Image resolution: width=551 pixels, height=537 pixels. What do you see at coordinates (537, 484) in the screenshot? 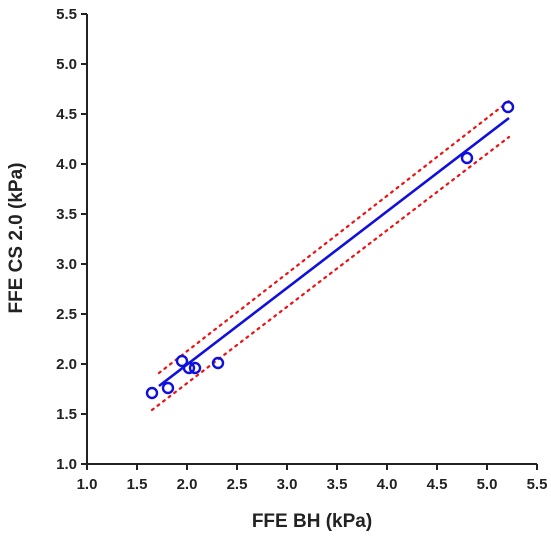
I see `x-tick-label: 5.5` at bounding box center [537, 484].